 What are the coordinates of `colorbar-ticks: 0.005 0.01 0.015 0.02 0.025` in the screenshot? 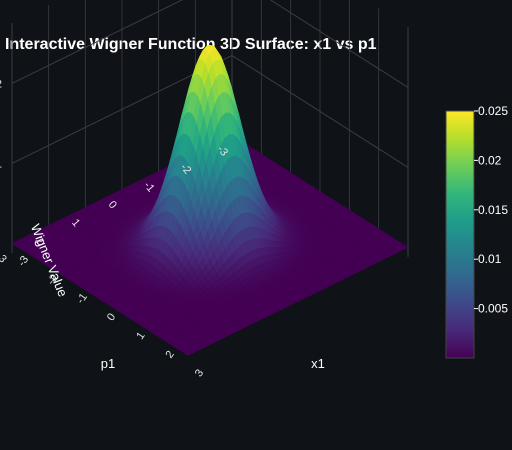 It's located at (491, 210).